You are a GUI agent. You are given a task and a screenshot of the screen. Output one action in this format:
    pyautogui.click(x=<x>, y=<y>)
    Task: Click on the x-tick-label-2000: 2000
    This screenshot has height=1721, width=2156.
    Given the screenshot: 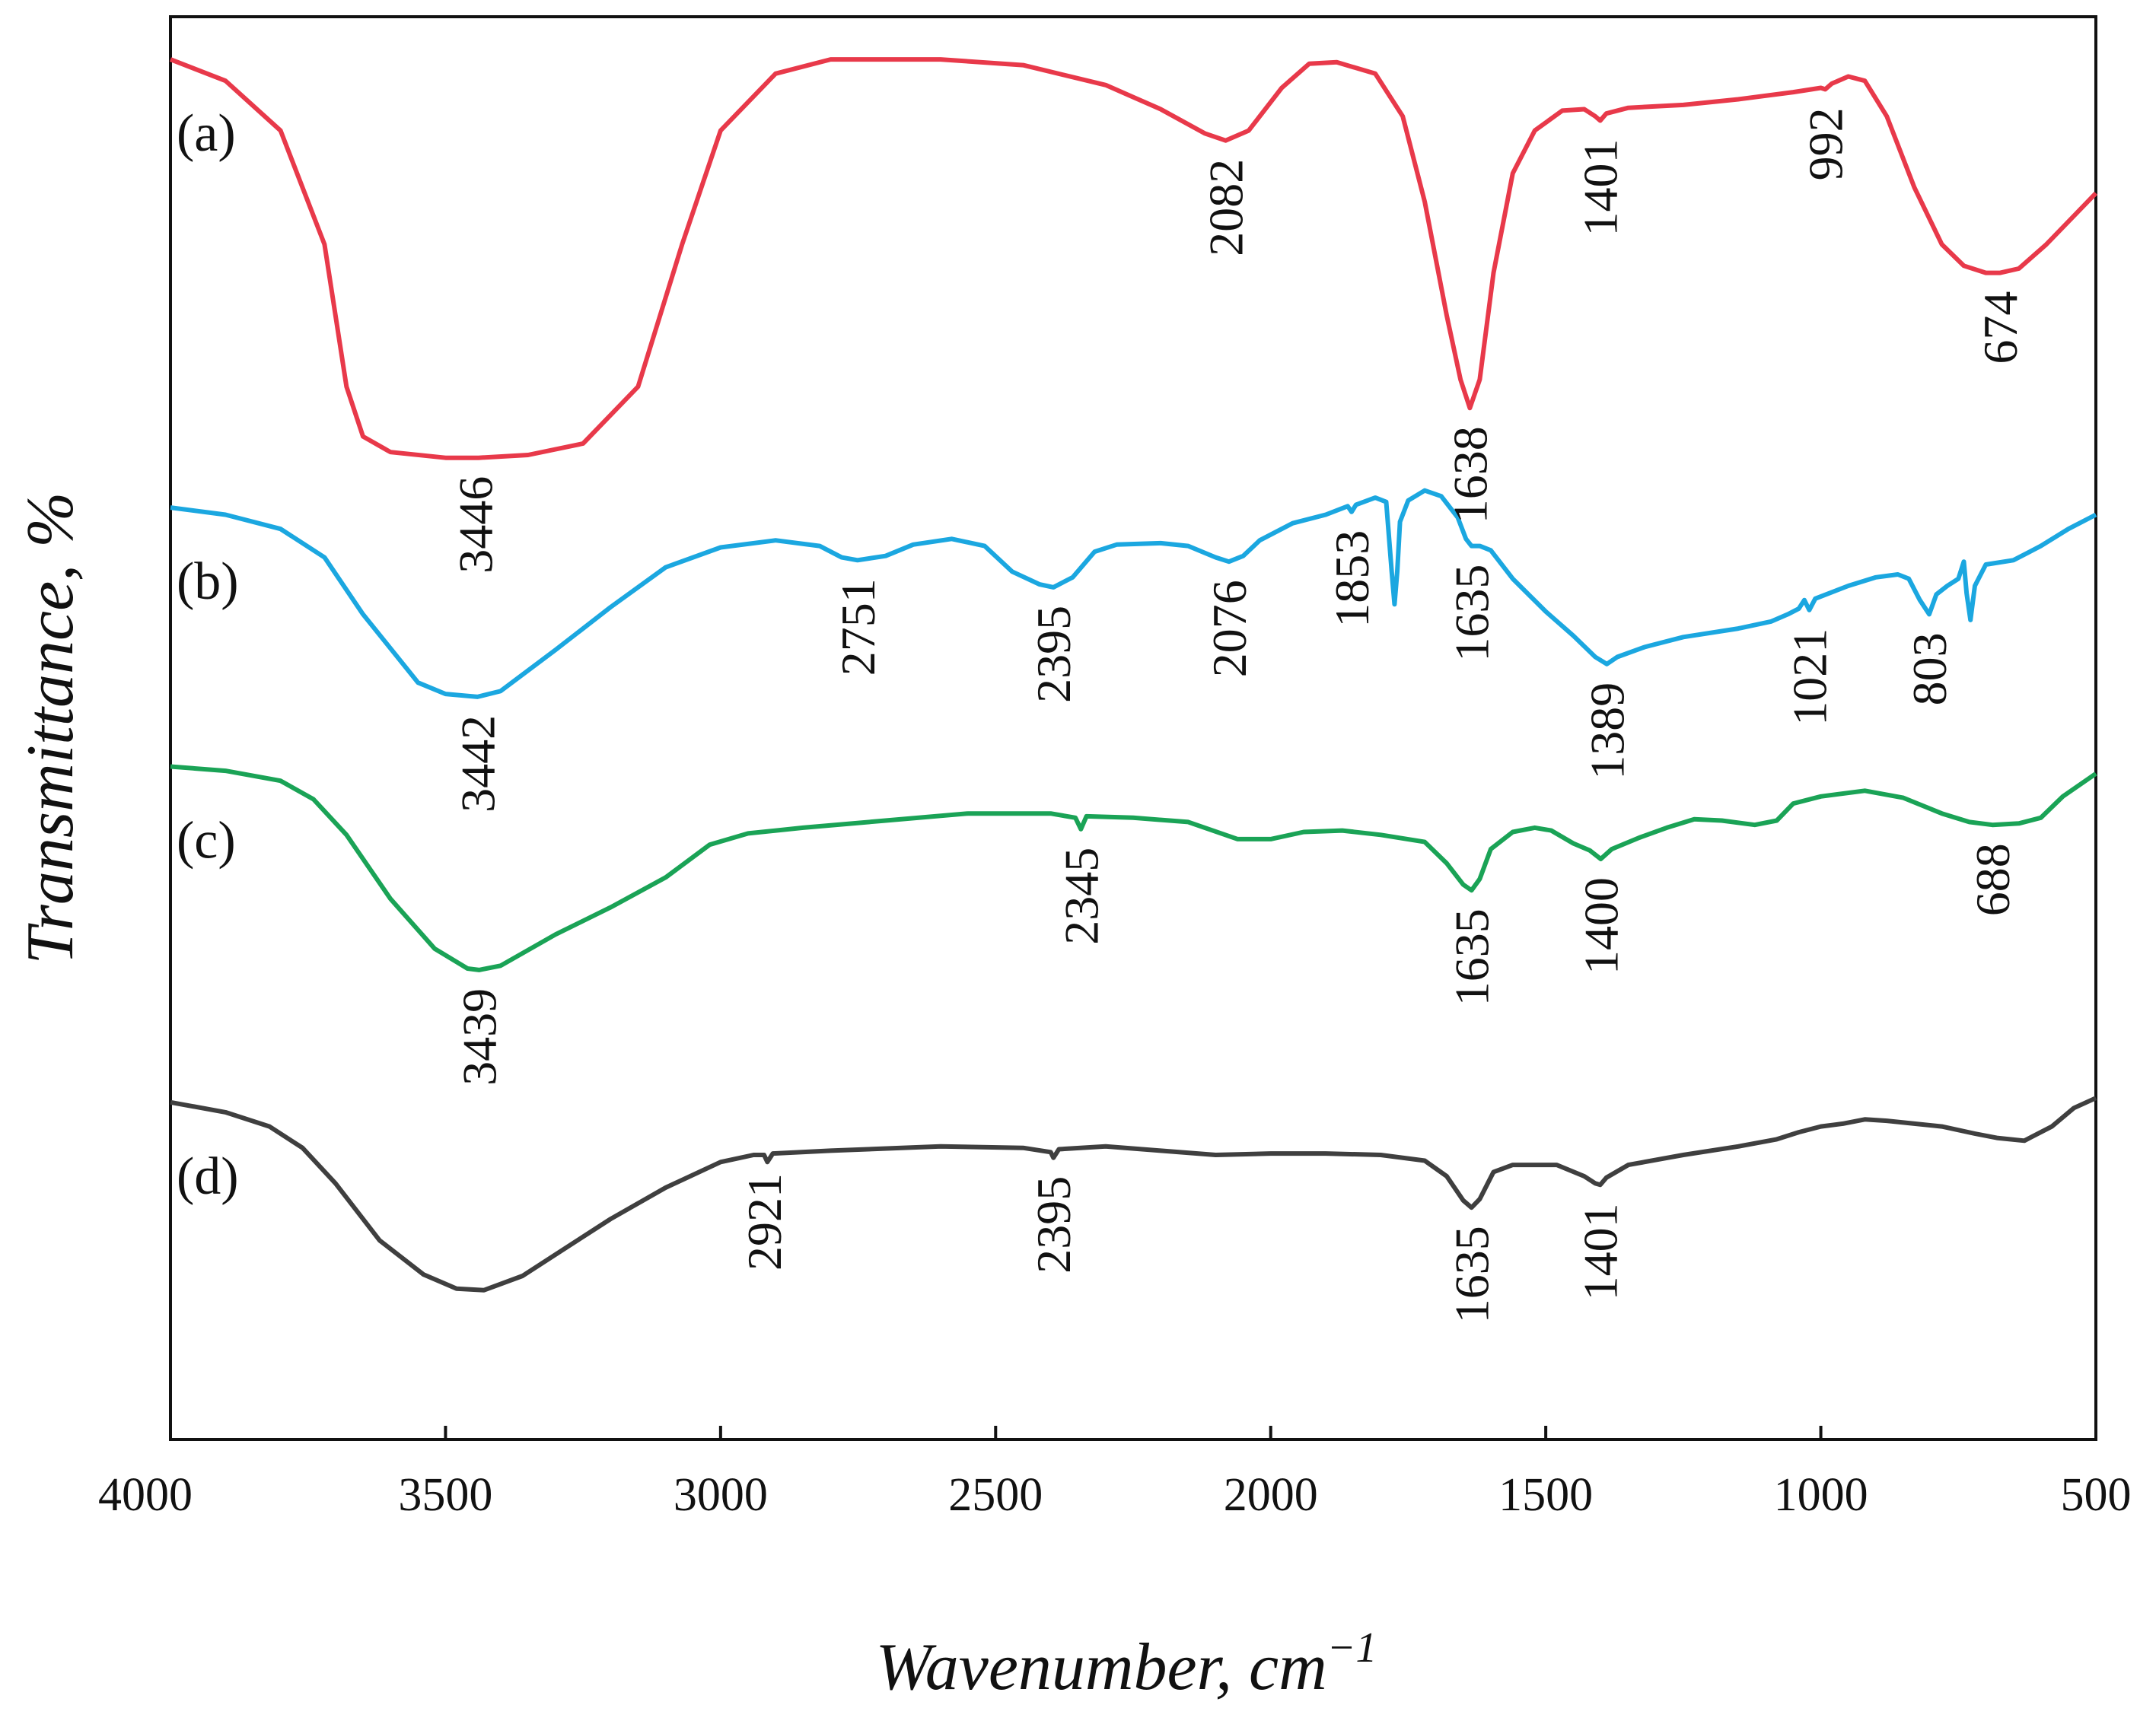 What is the action you would take?
    pyautogui.click(x=1271, y=1495)
    